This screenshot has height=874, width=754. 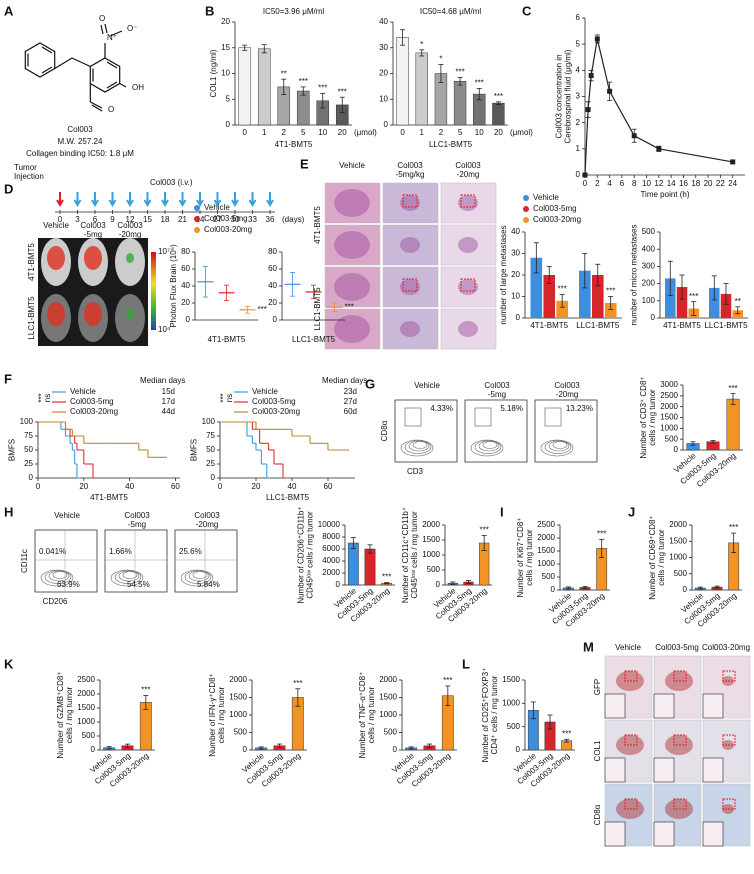 What do you see at coordinates (350, 391) in the screenshot?
I see `median-days: 23d` at bounding box center [350, 391].